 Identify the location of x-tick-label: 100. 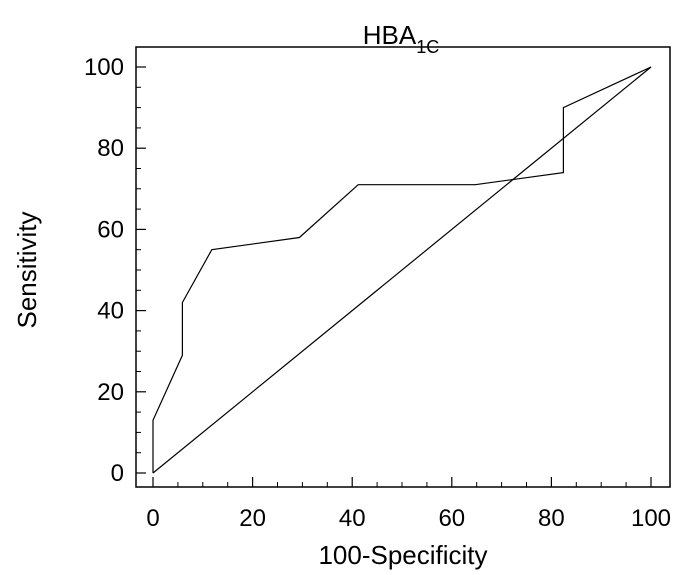
(651, 518).